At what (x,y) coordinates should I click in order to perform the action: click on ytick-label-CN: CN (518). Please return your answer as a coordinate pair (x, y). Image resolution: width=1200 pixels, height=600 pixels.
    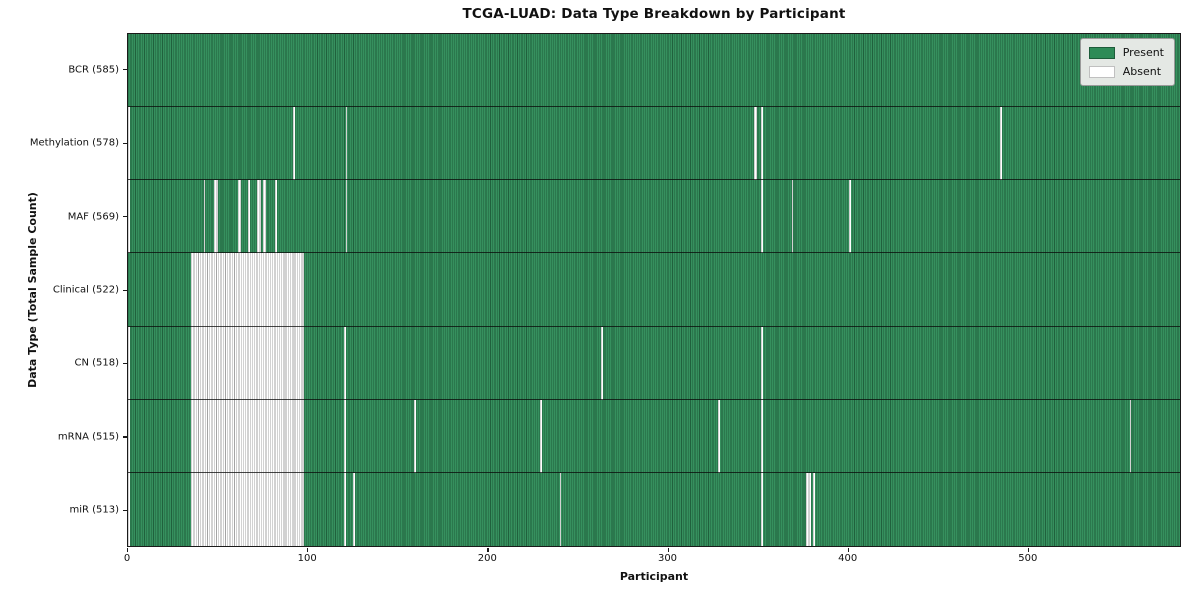
    Looking at the image, I should click on (96, 363).